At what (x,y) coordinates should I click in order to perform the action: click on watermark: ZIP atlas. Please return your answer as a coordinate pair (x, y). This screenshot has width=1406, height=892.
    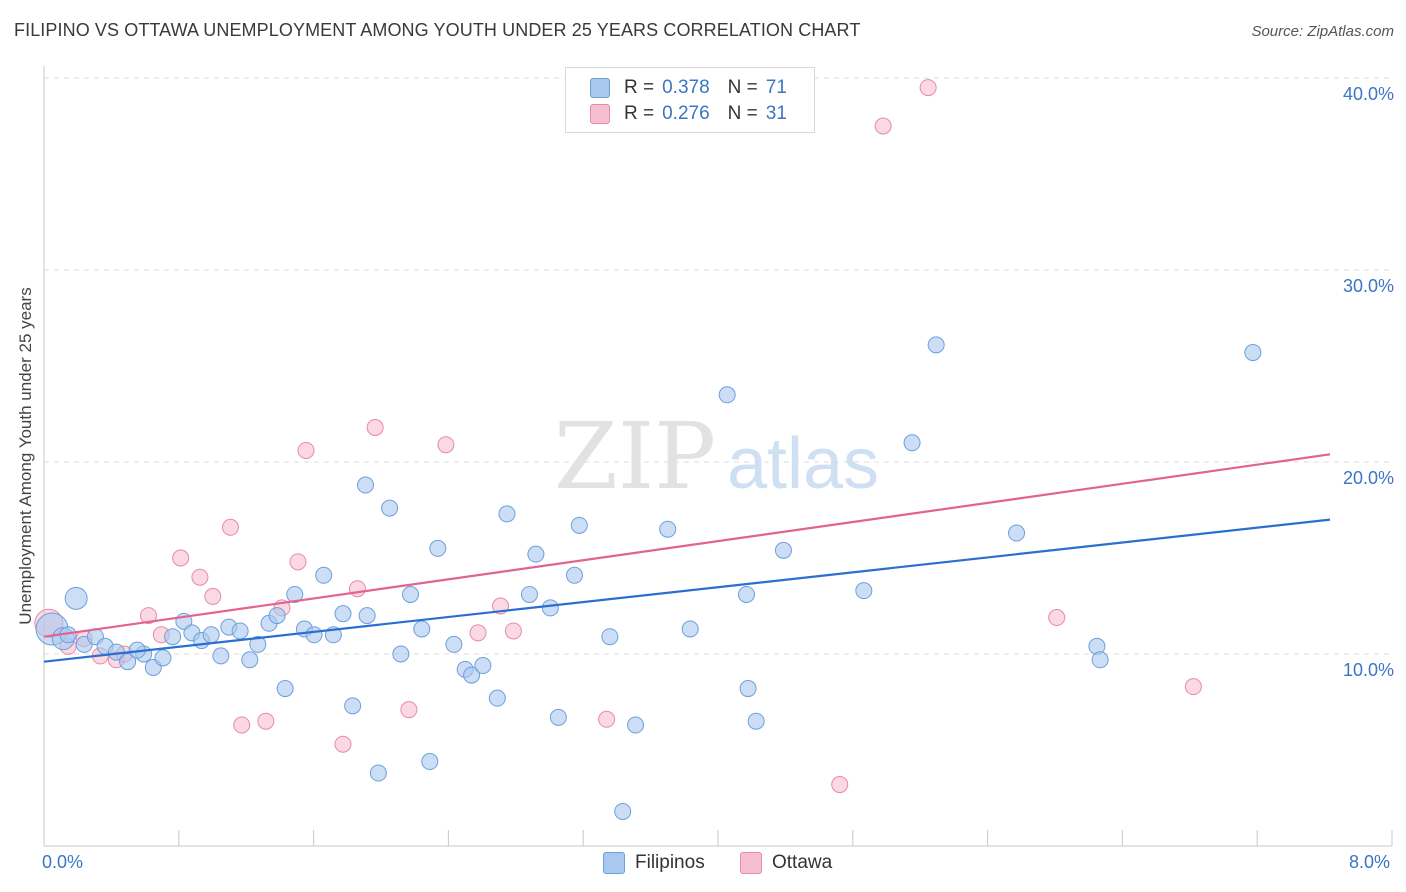
    Looking at the image, I should click on (716, 456).